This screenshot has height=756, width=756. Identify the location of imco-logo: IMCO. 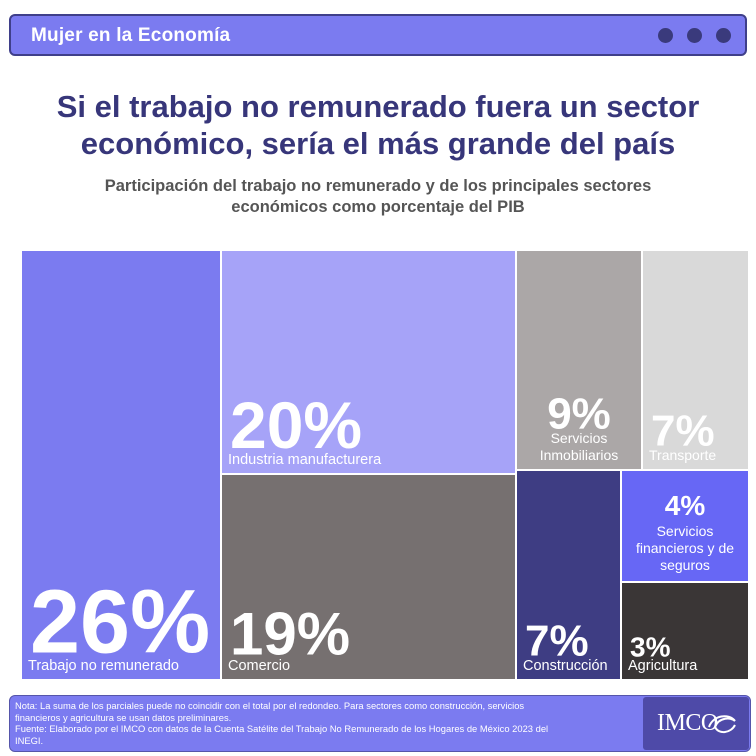
(696, 723).